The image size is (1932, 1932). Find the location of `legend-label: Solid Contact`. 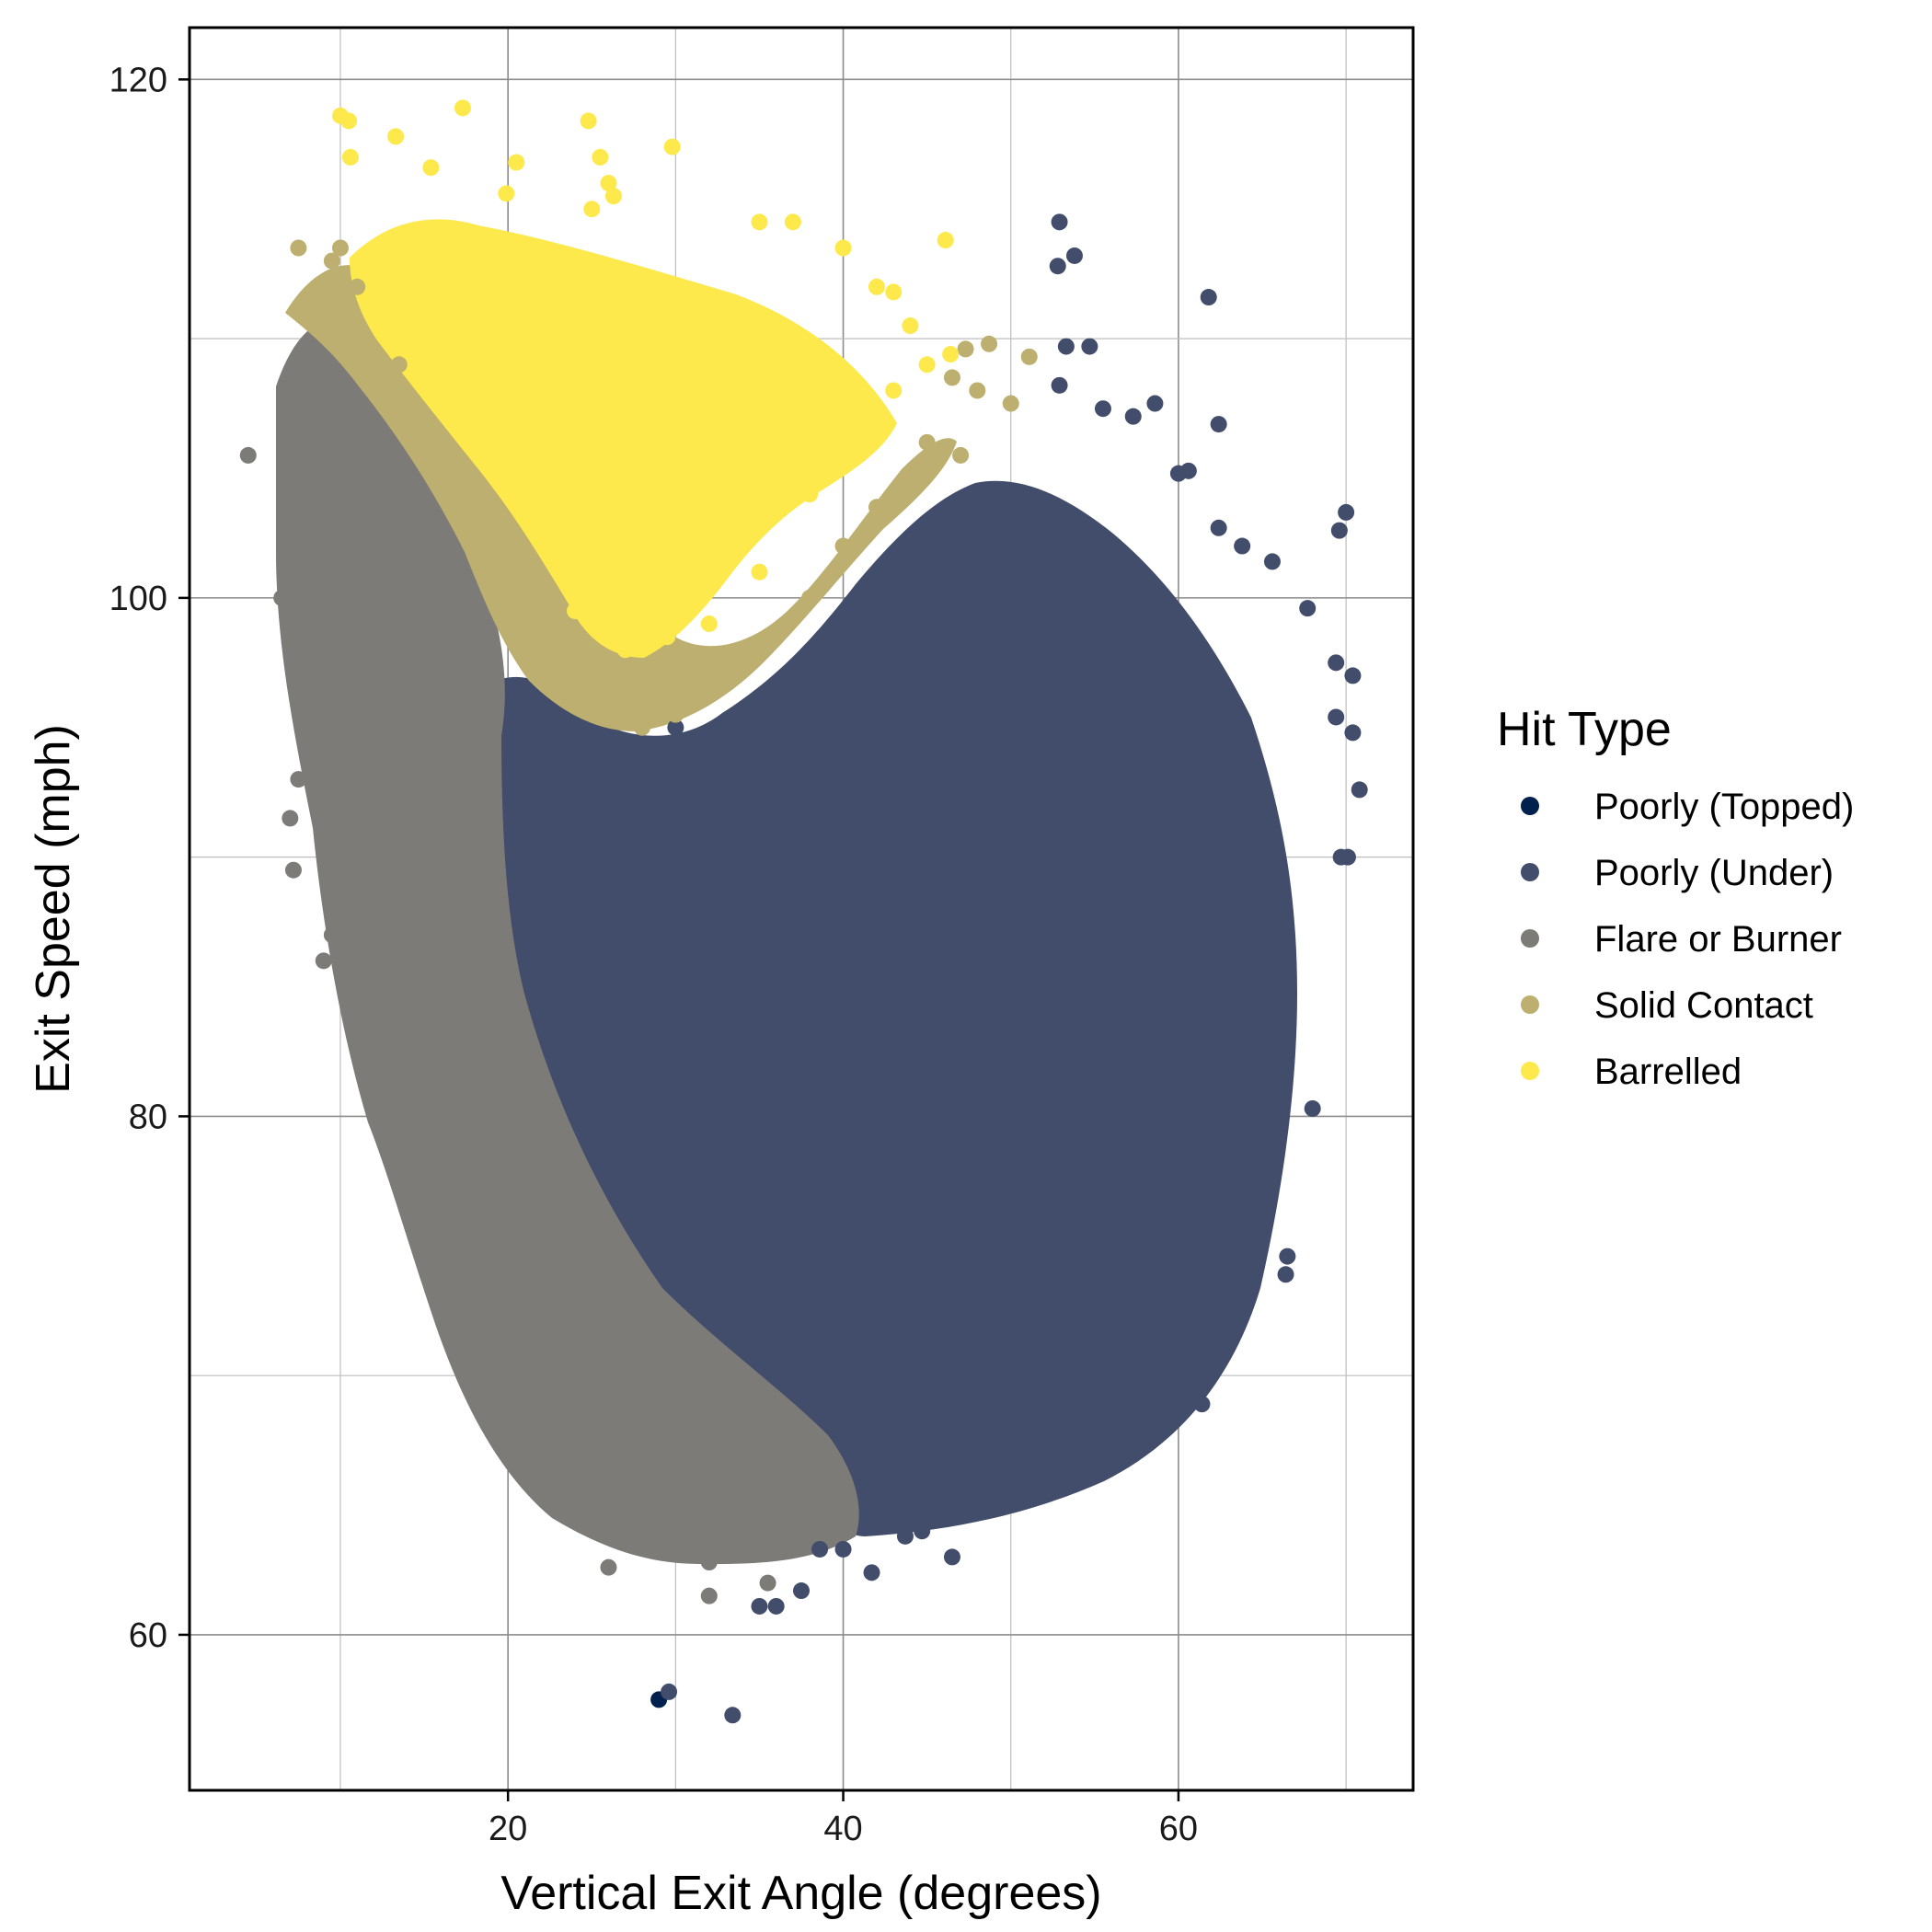

legend-label: Solid Contact is located at coordinates (1703, 1005).